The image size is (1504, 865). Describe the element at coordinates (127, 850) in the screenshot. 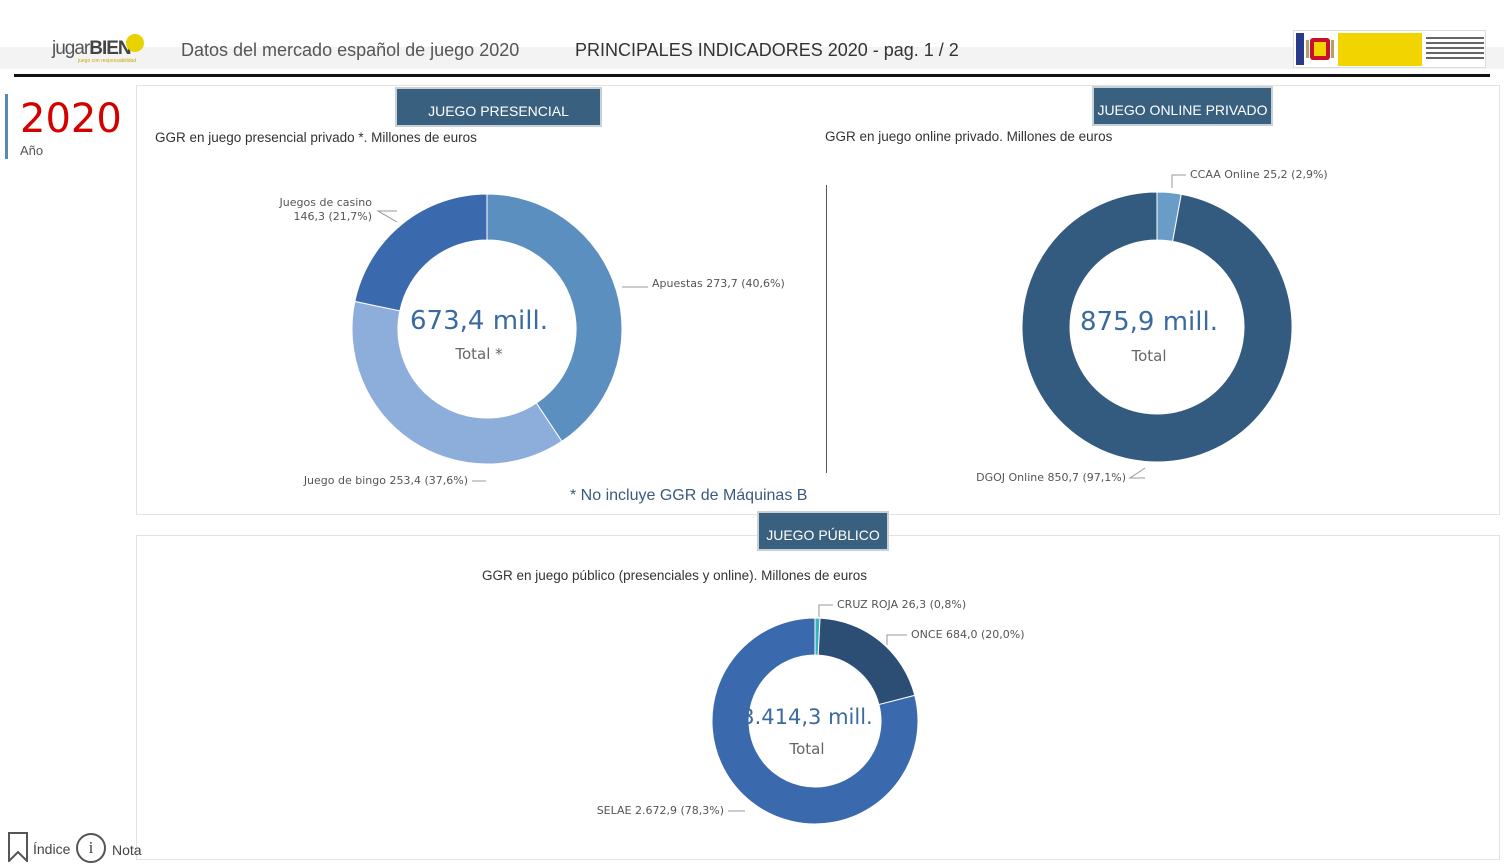

I see `note-link: Nota` at that location.